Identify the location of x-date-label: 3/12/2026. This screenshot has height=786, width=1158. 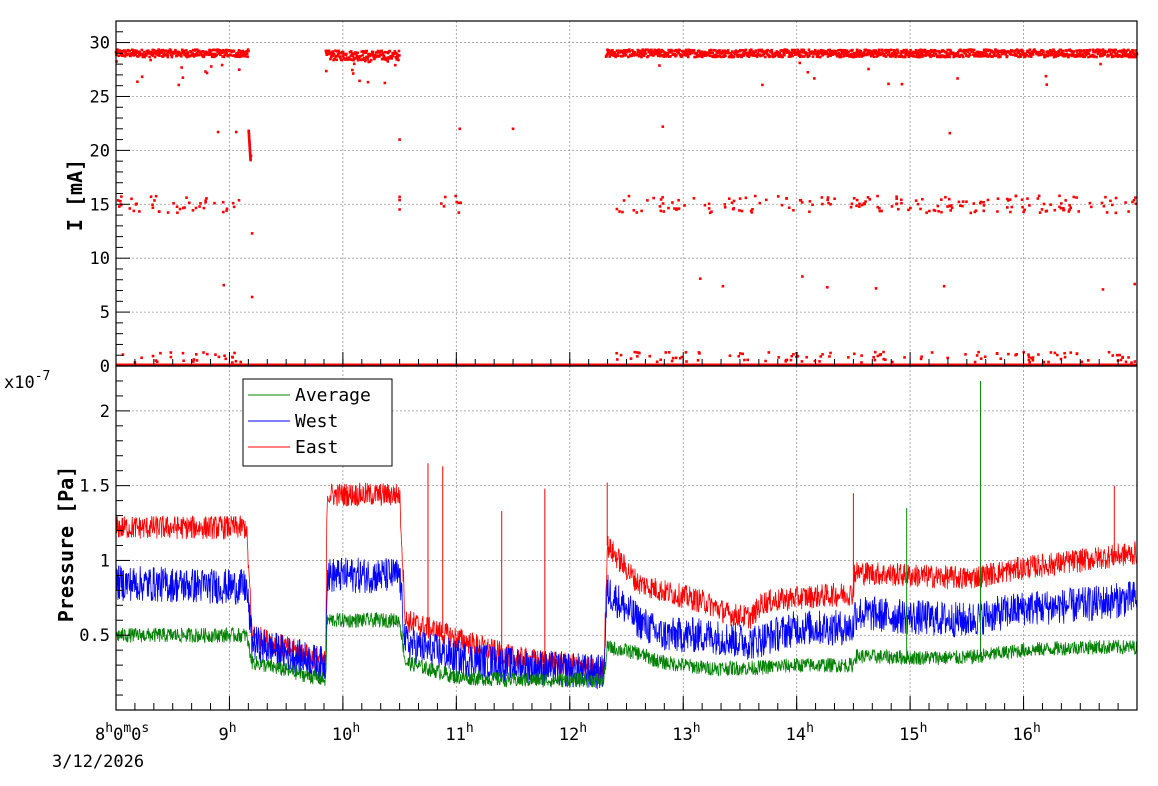
(98, 762).